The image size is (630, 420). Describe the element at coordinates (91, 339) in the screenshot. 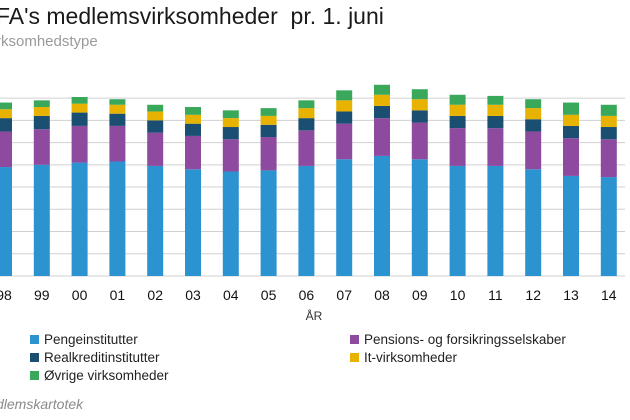

I see `legend-label: Pengeinstitutter` at that location.